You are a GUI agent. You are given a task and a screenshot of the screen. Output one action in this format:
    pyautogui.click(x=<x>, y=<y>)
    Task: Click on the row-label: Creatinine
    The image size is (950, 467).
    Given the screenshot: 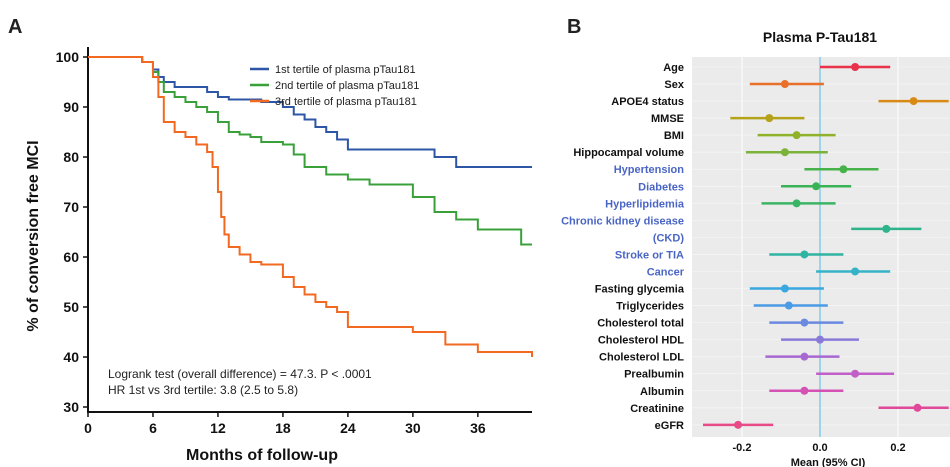 What is the action you would take?
    pyautogui.click(x=657, y=409)
    